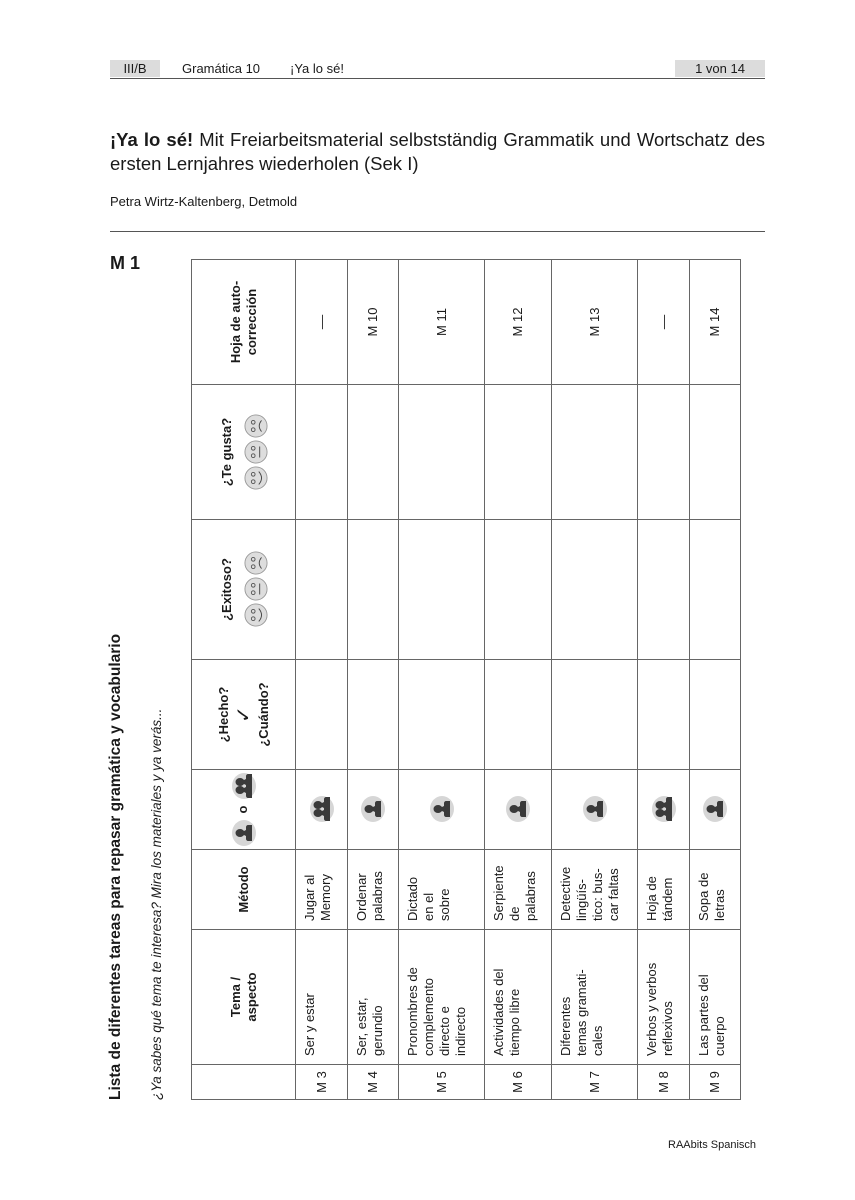  I want to click on table-row: M 3 Ser y estar Jugar al Memory ––, so click(321, 679).